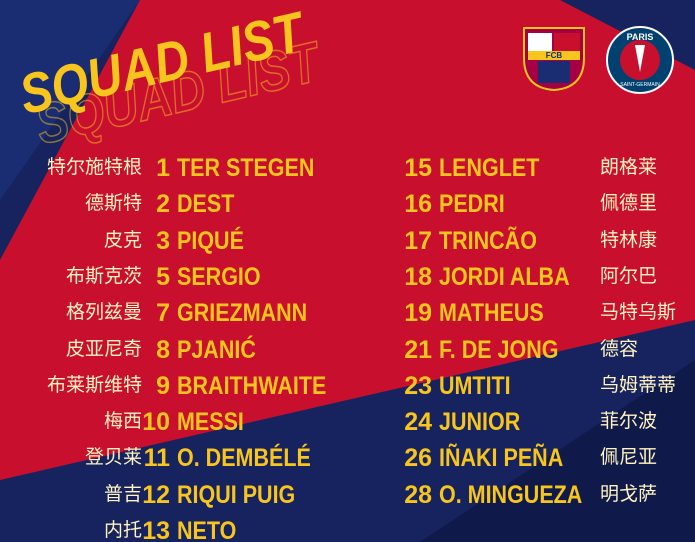 This screenshot has width=695, height=542. What do you see at coordinates (619, 349) in the screenshot?
I see `chinese-name: 德容` at bounding box center [619, 349].